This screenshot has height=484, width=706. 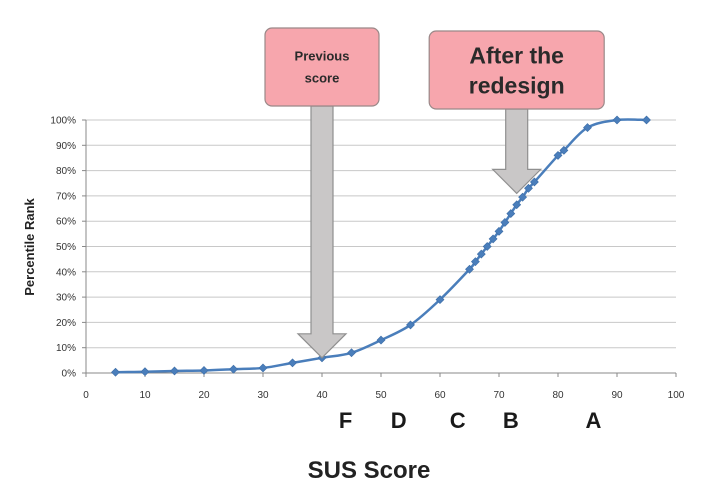 I want to click on y-tick-label: 50%, so click(x=66, y=247).